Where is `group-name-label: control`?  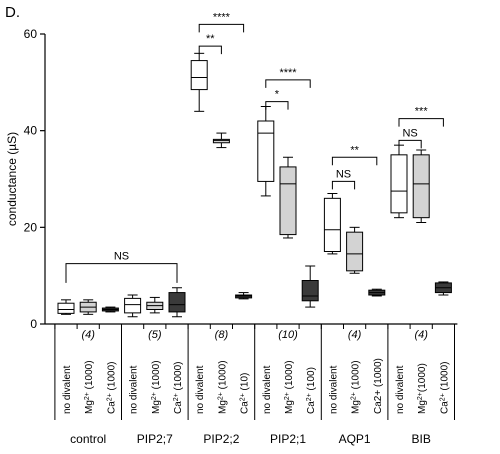 group-name-label: control is located at coordinates (88, 439).